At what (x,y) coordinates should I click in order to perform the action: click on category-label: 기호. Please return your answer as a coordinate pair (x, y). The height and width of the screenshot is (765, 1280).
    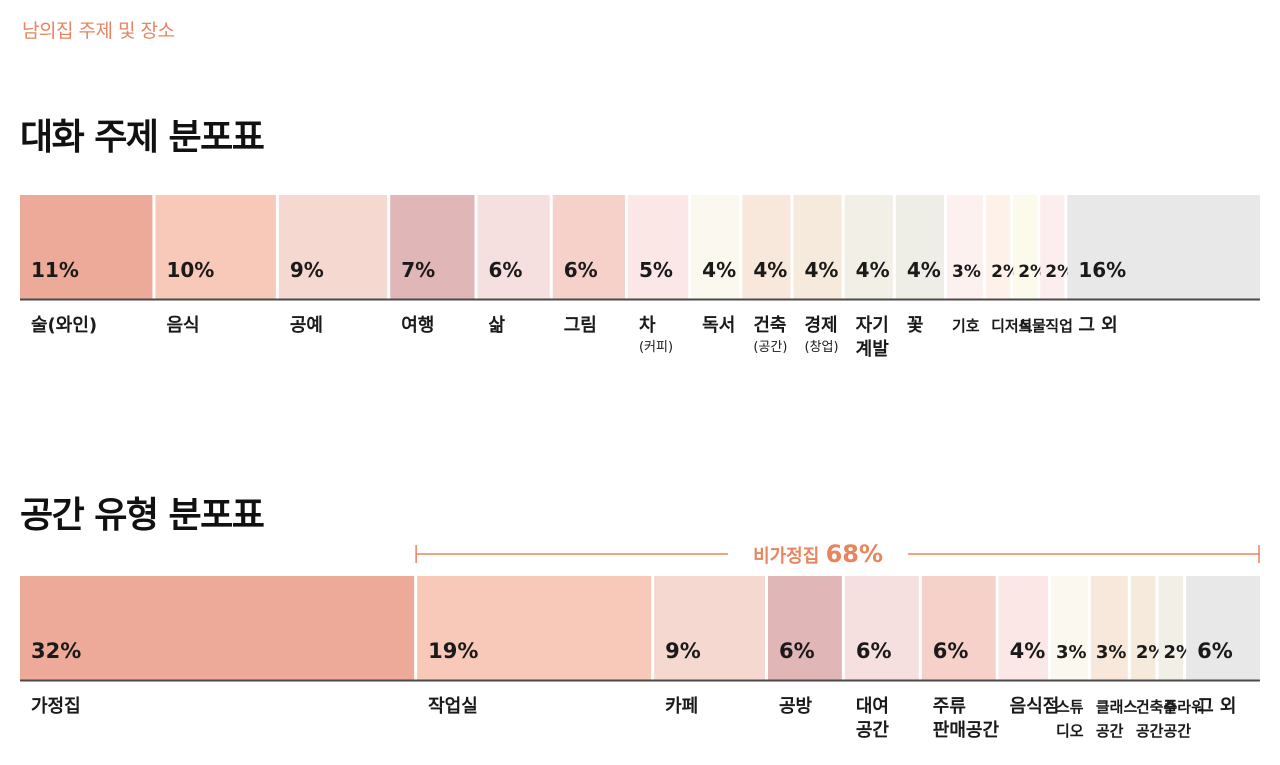
    Looking at the image, I should click on (966, 326).